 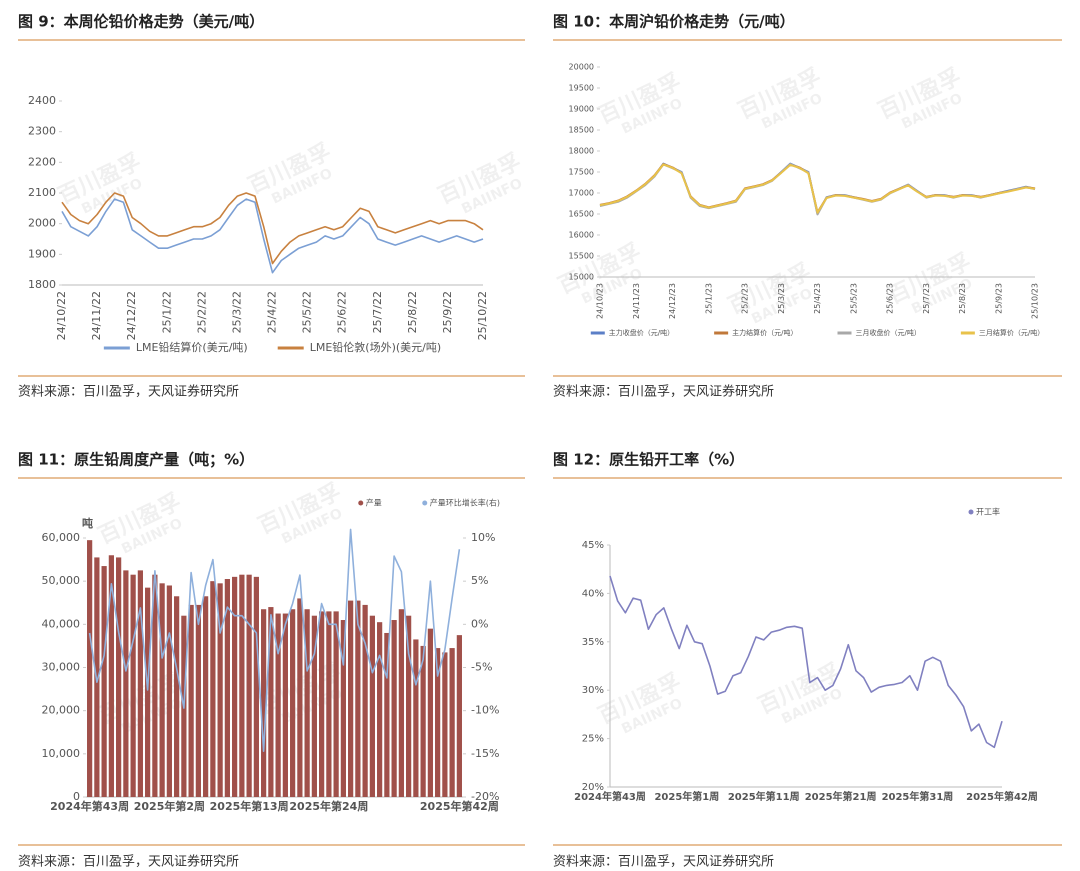 I want to click on y-tick-label: 1900, so click(x=42, y=253).